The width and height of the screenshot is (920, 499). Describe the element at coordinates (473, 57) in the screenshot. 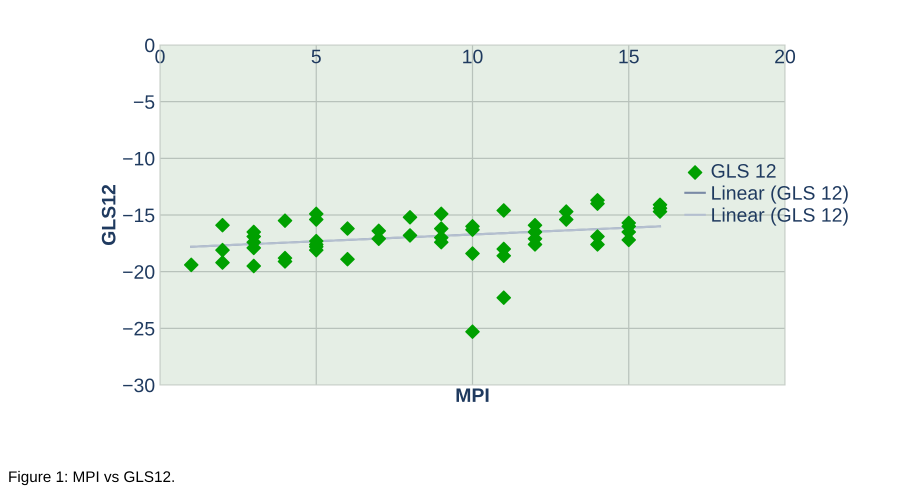

I see `x-tick-label: 10` at that location.